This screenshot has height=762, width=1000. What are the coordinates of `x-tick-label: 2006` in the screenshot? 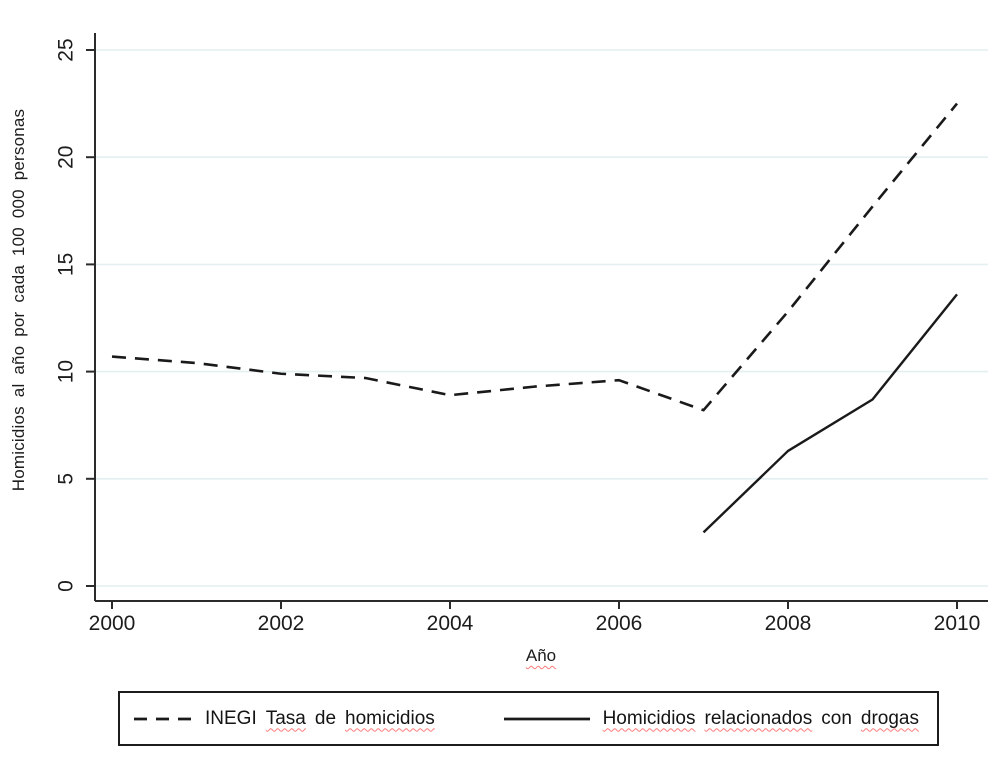 It's located at (619, 623).